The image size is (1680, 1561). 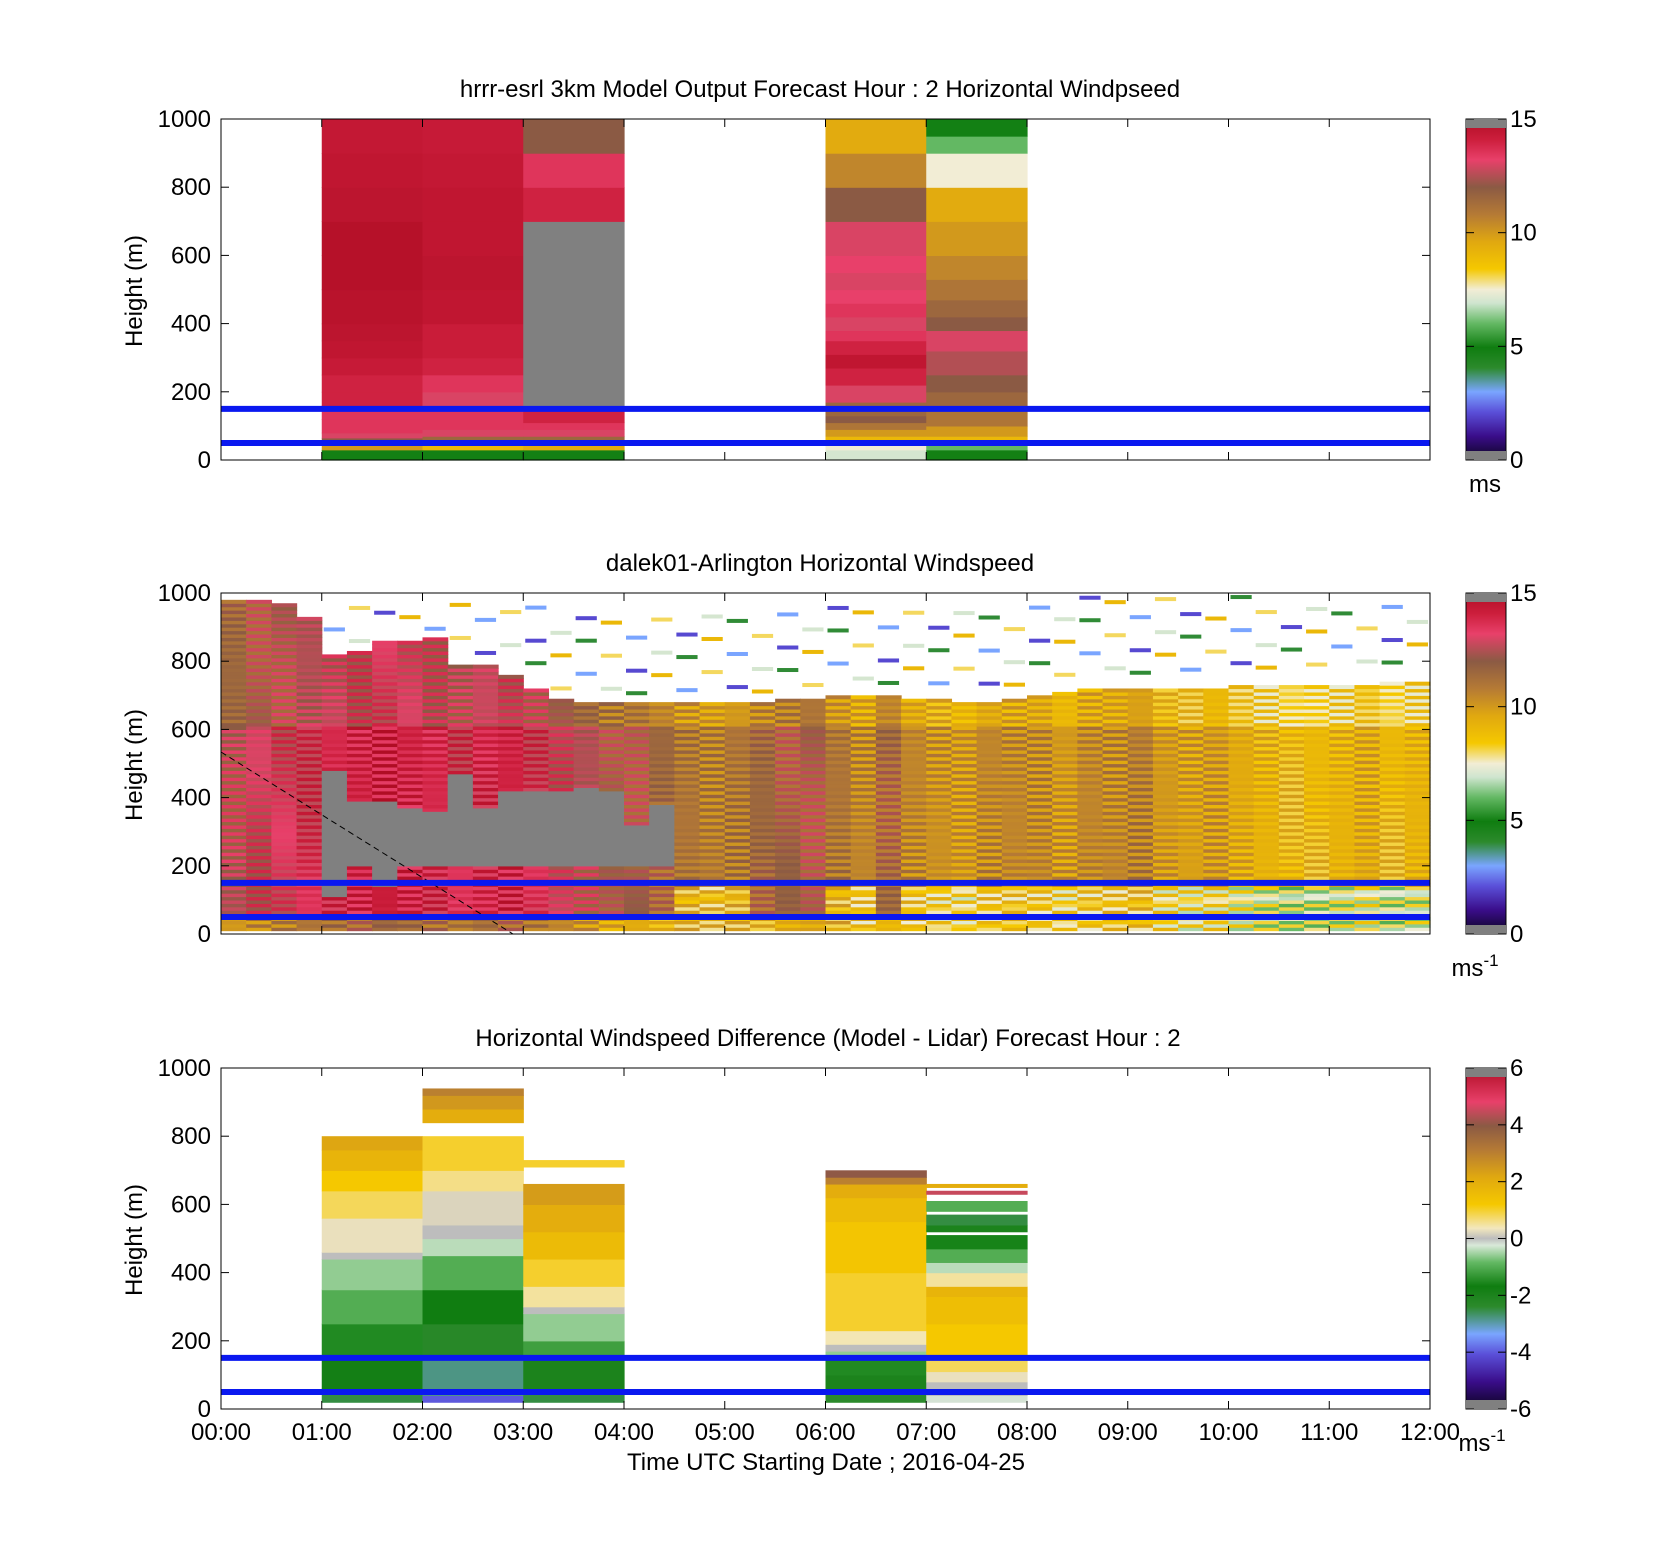 What do you see at coordinates (1228, 1432) in the screenshot?
I see `x-tick-label: 10:00` at bounding box center [1228, 1432].